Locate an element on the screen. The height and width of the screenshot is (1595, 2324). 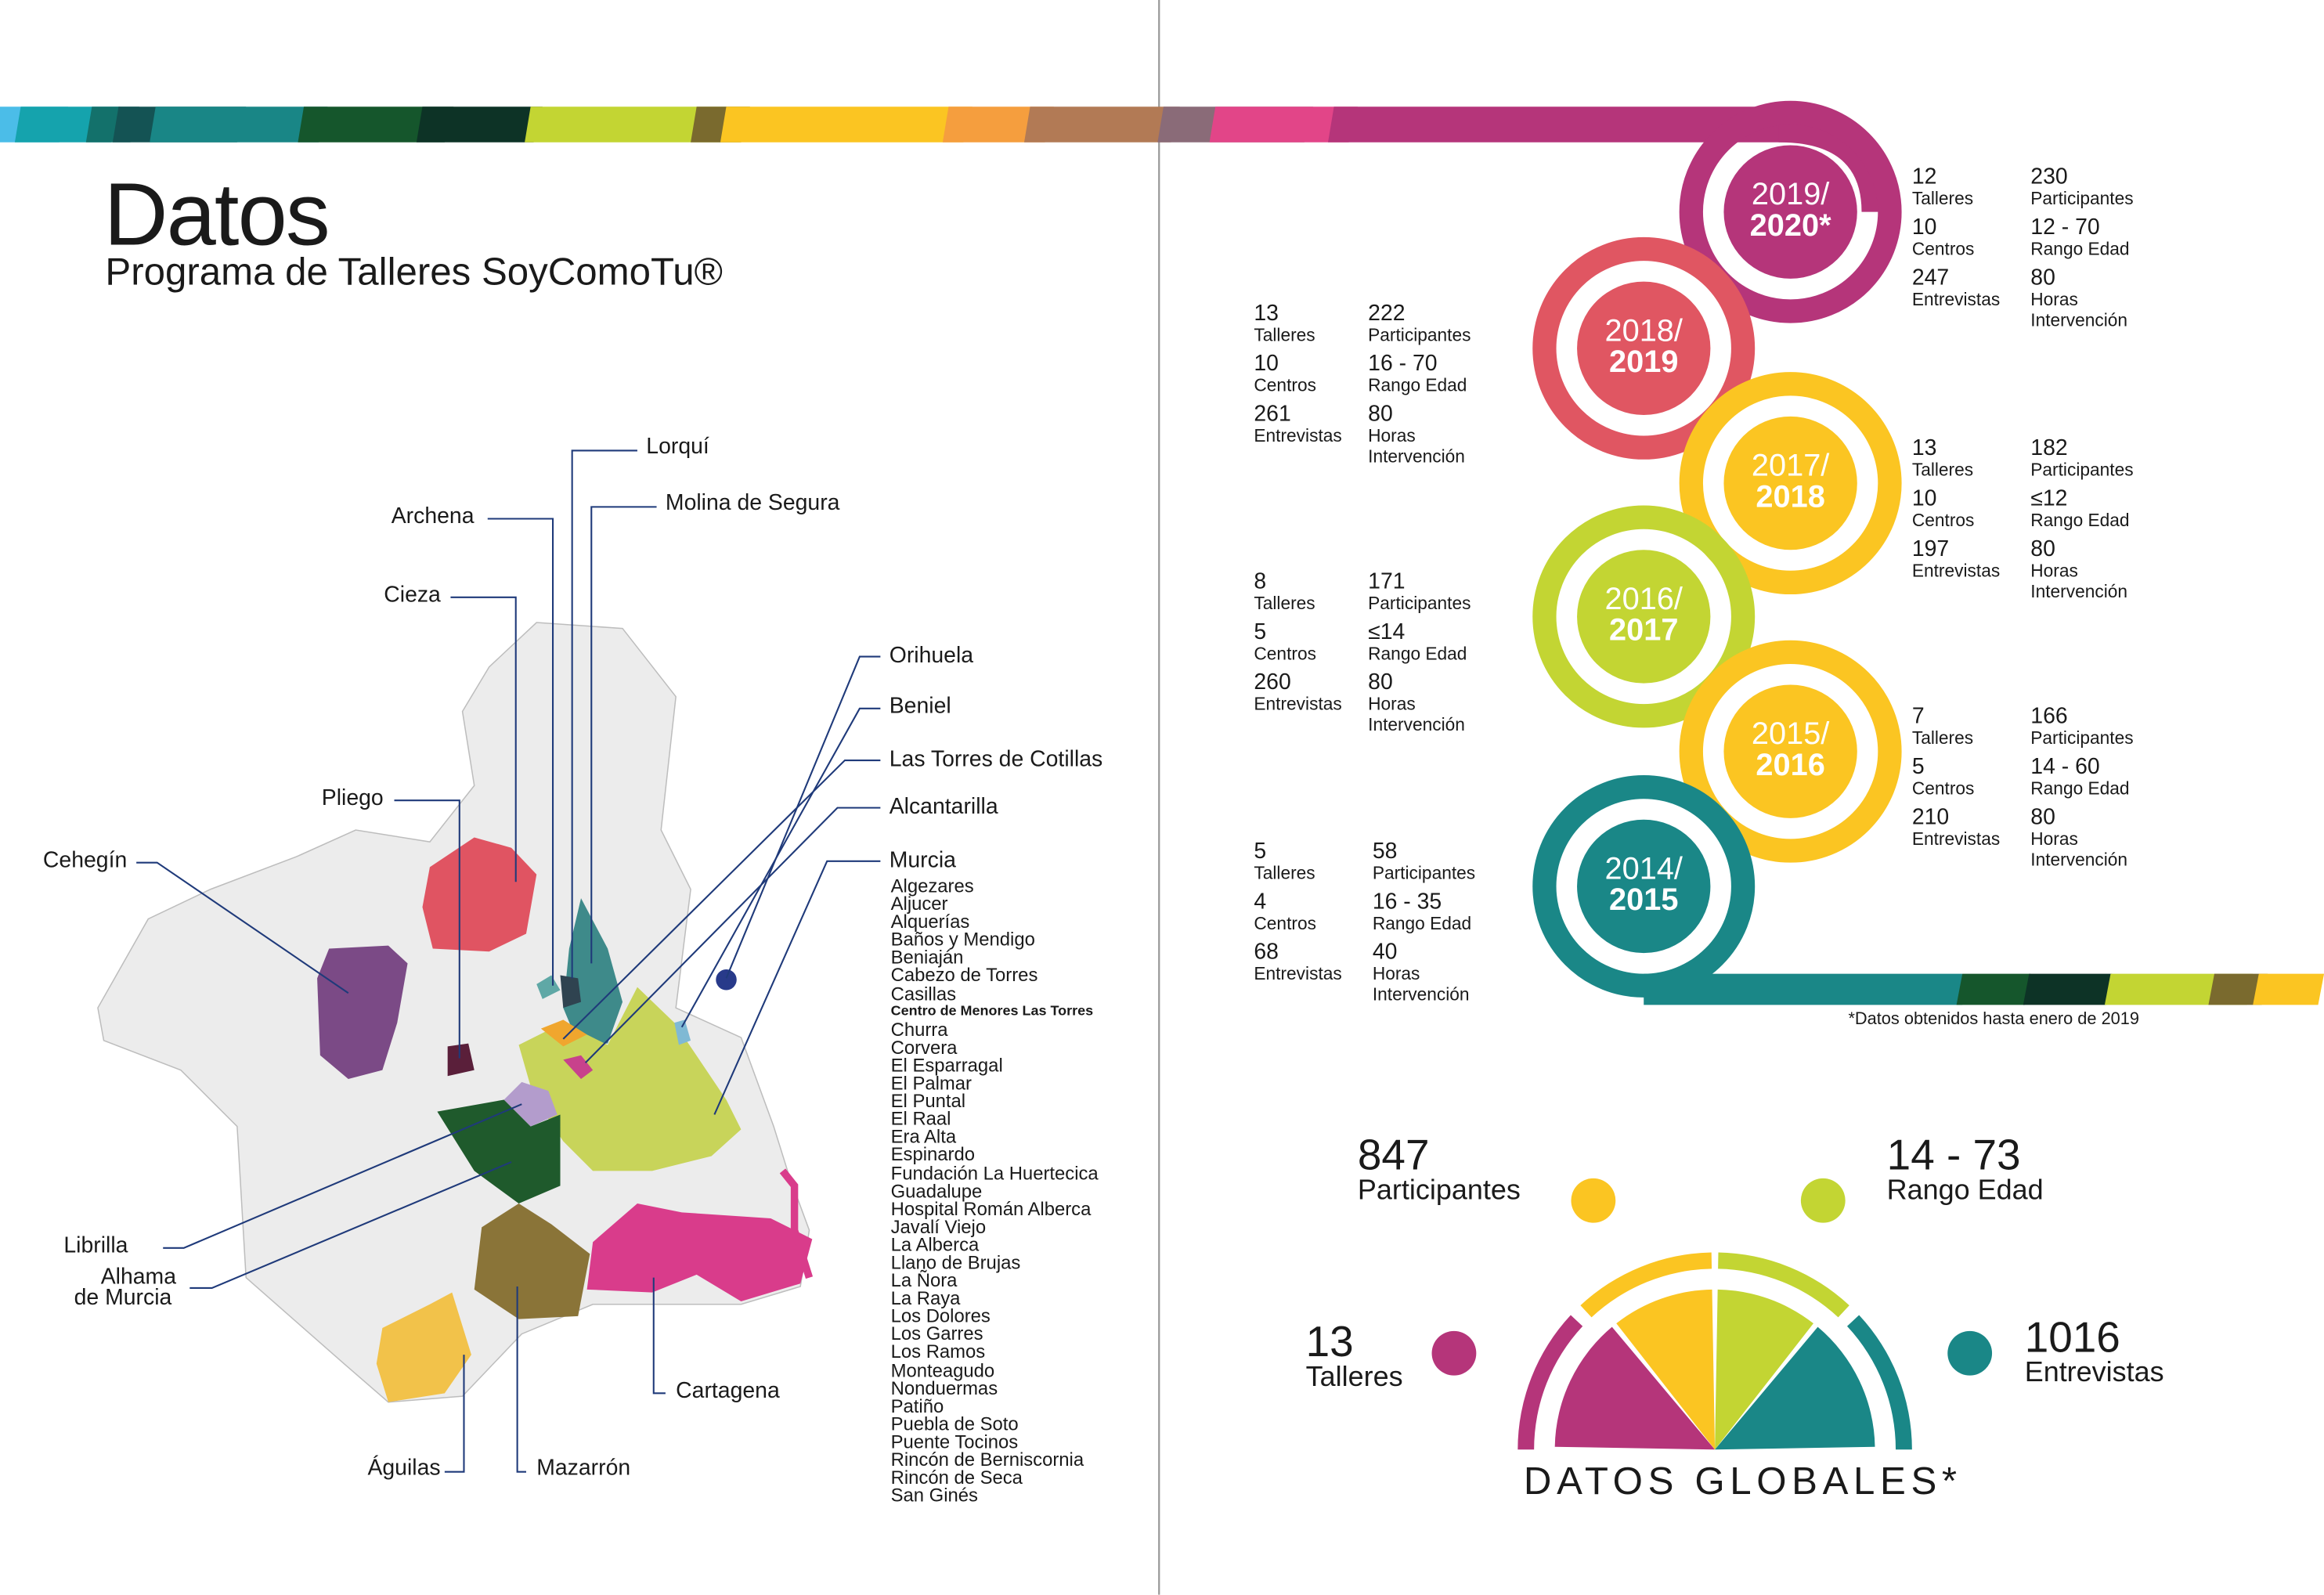
map-region-aguilas is located at coordinates (423, 1347).